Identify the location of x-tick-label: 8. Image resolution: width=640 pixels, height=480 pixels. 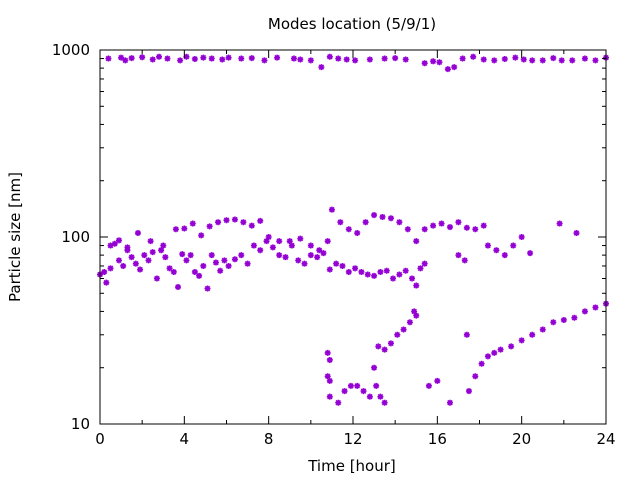
(269, 439).